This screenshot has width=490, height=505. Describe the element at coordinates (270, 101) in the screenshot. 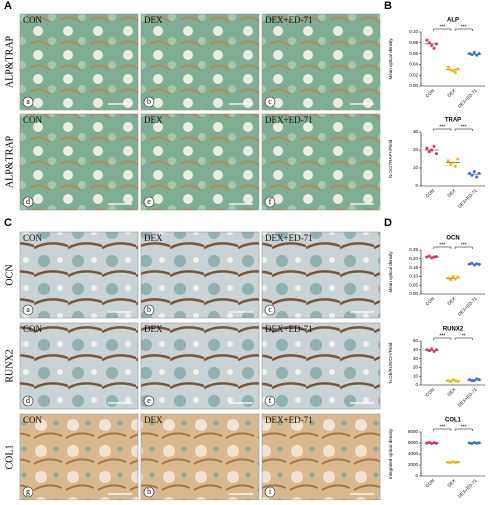

I see `image-letter: c` at that location.